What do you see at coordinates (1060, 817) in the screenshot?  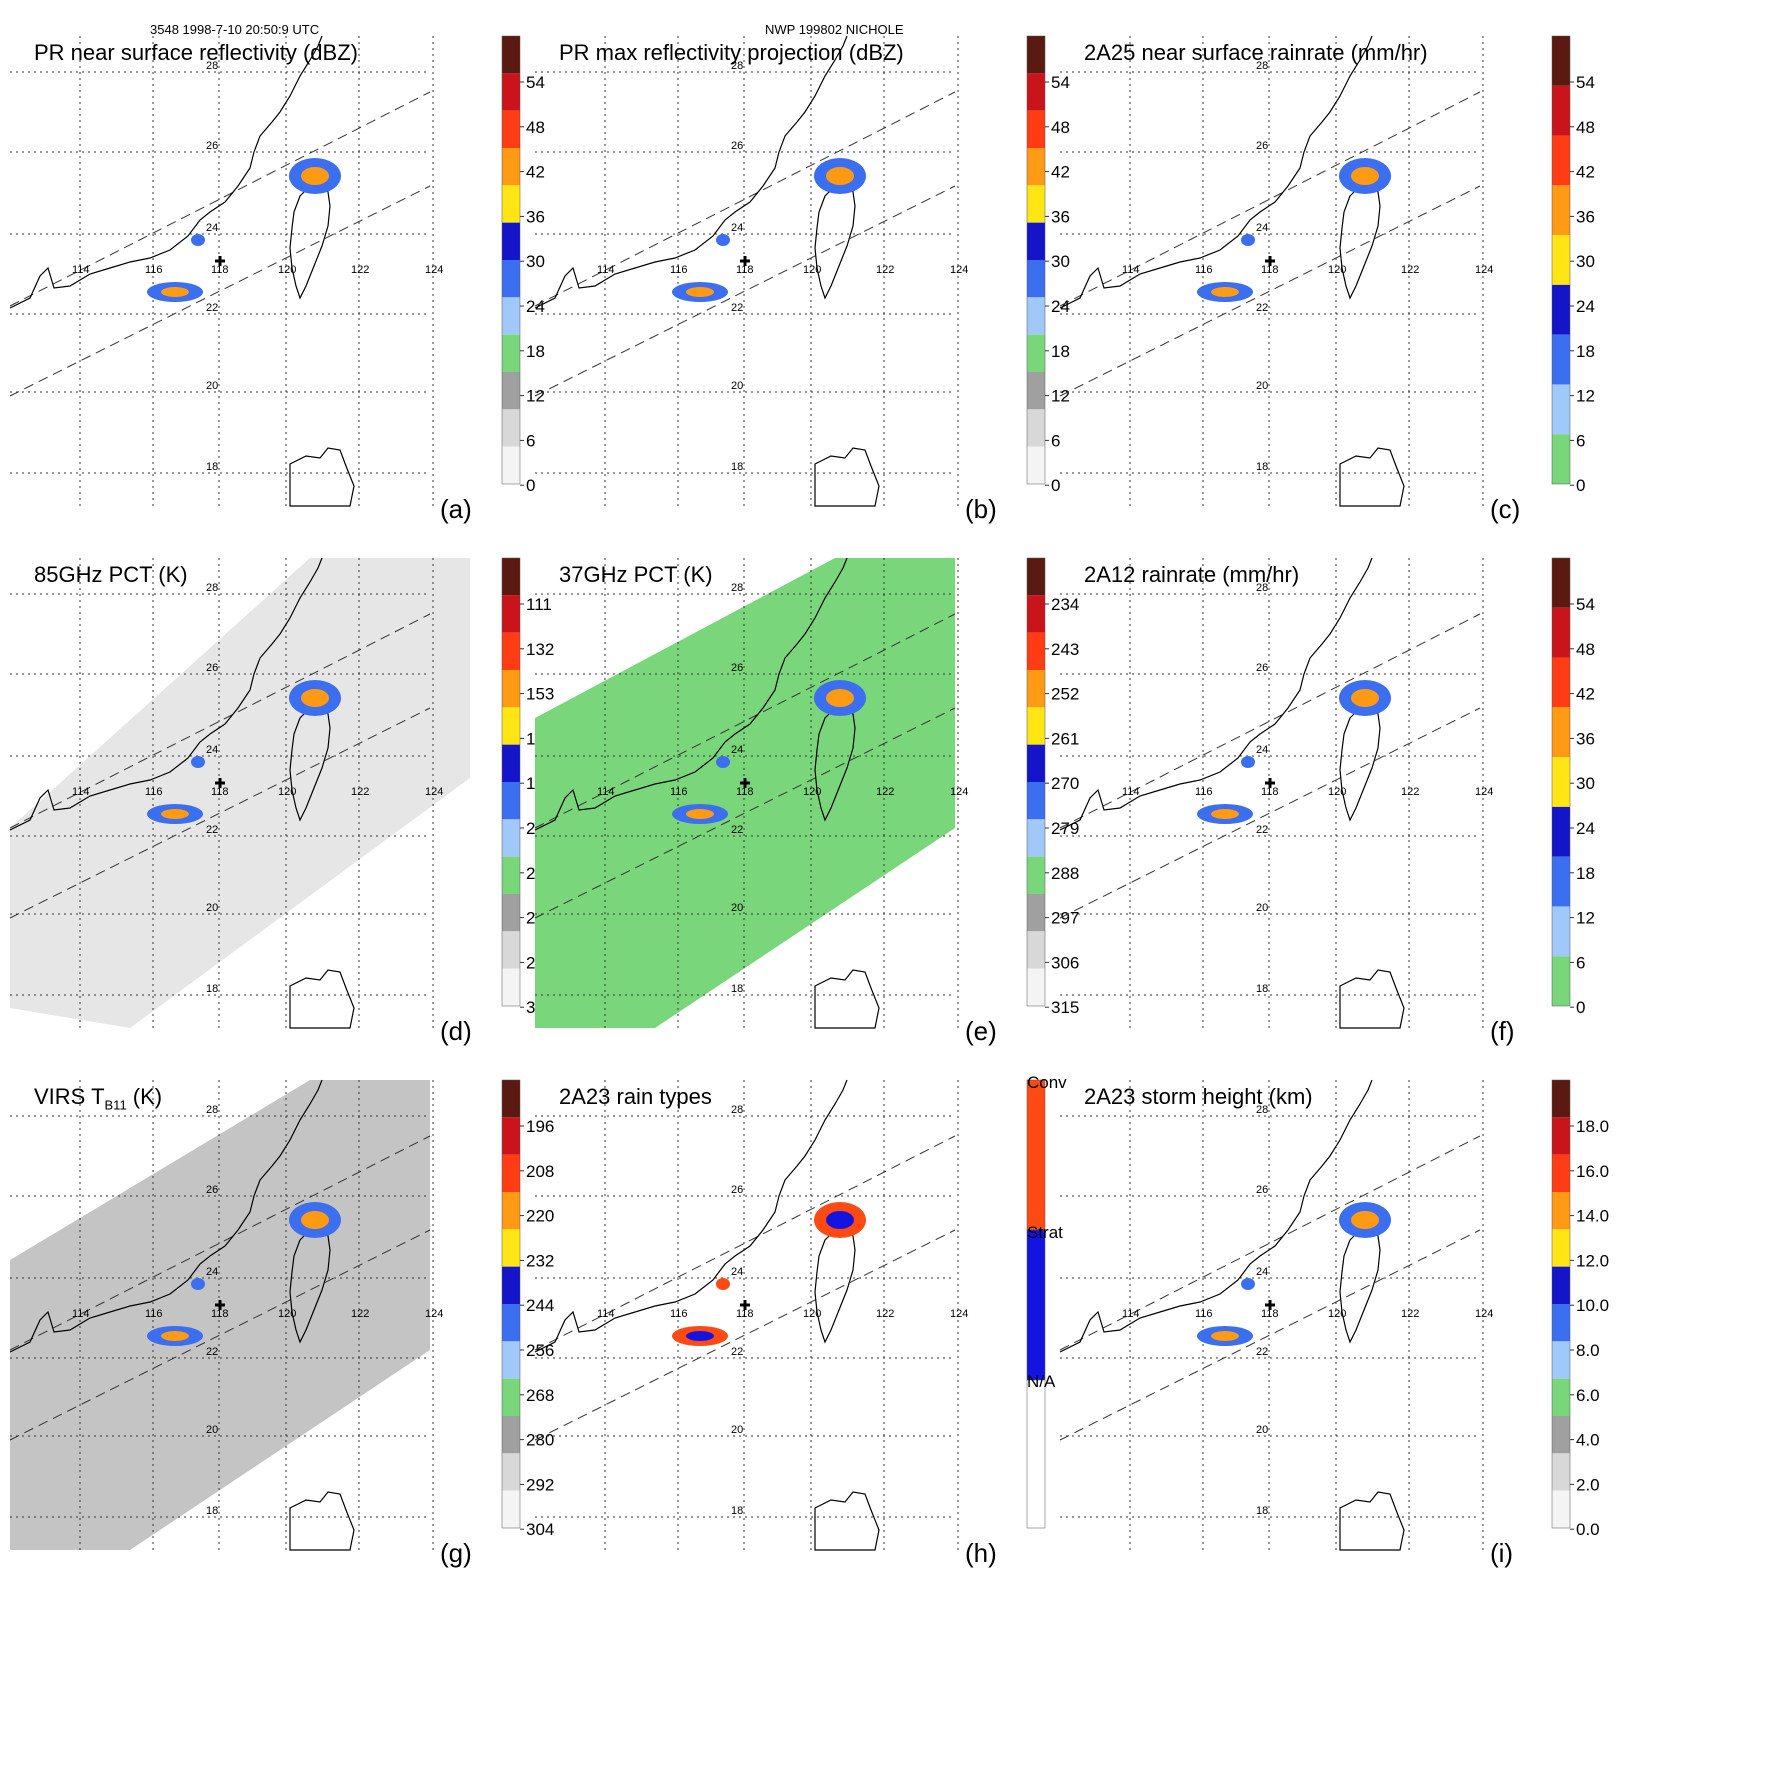 I see `colorbar: 234 243 252 261 270 279 288 297 306 315` at bounding box center [1060, 817].